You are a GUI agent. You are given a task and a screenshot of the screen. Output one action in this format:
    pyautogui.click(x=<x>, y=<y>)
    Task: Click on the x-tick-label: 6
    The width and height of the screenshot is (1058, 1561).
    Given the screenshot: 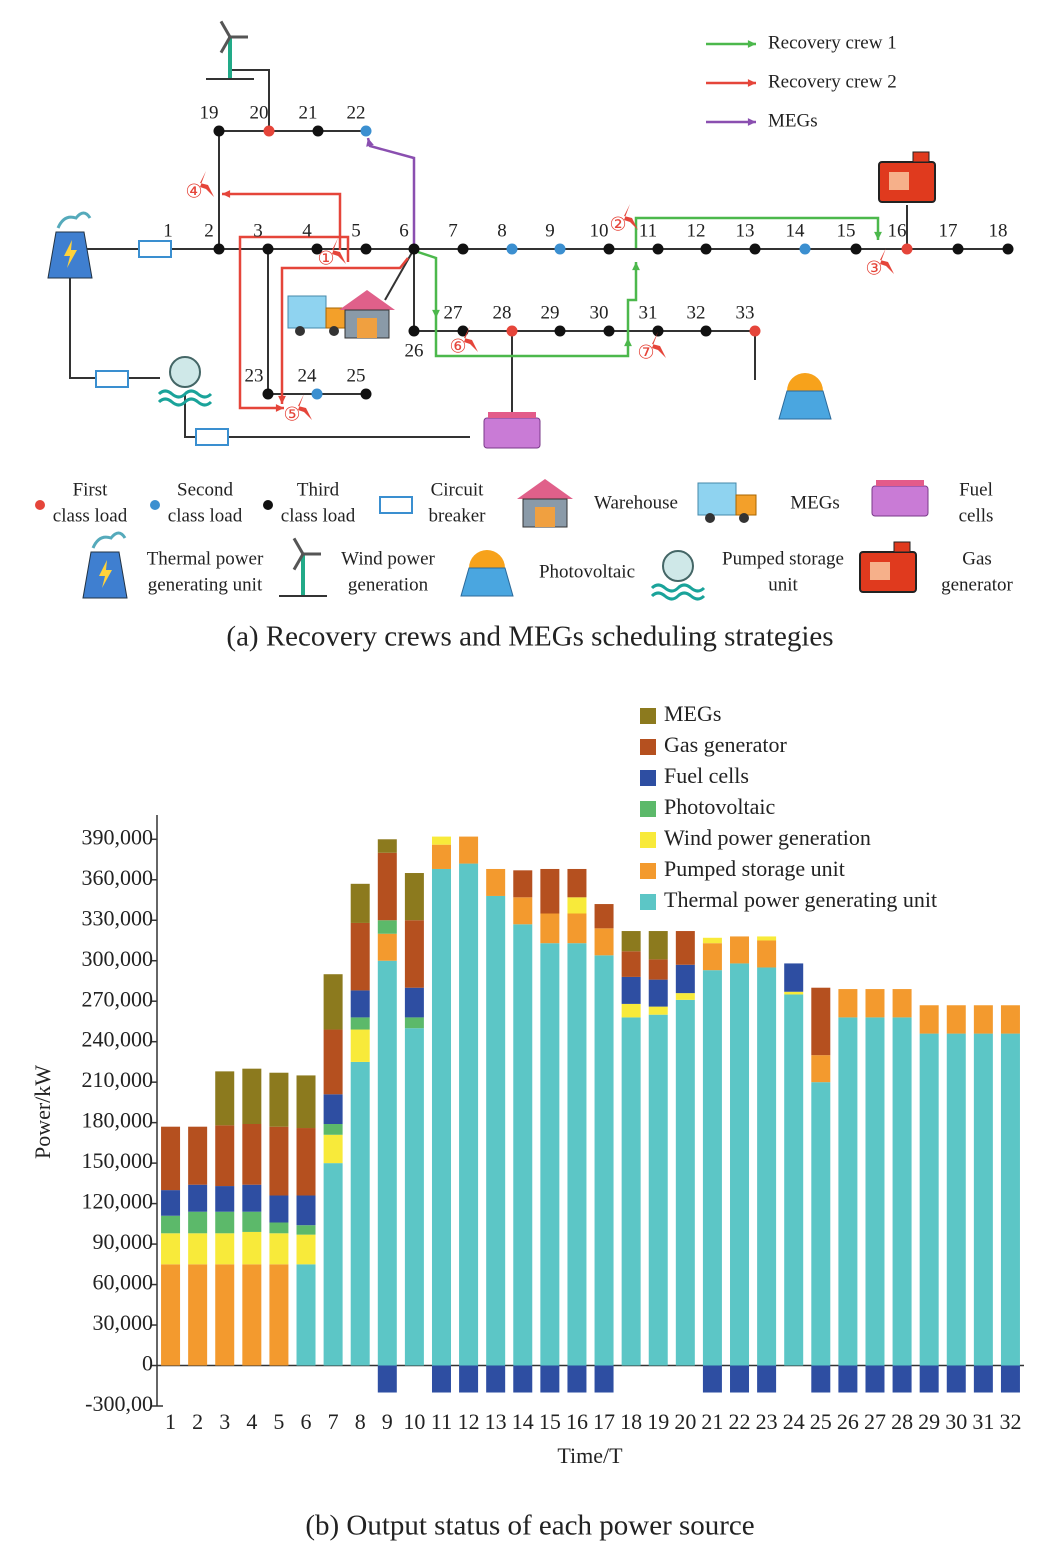 What is the action you would take?
    pyautogui.click(x=306, y=1421)
    